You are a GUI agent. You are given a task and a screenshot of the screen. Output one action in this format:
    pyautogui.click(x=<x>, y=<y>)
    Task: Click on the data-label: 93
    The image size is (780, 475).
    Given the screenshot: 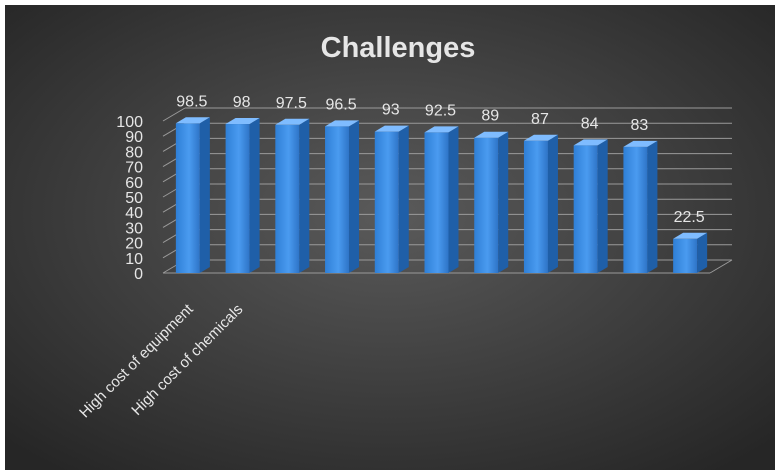 What is the action you would take?
    pyautogui.click(x=391, y=110)
    